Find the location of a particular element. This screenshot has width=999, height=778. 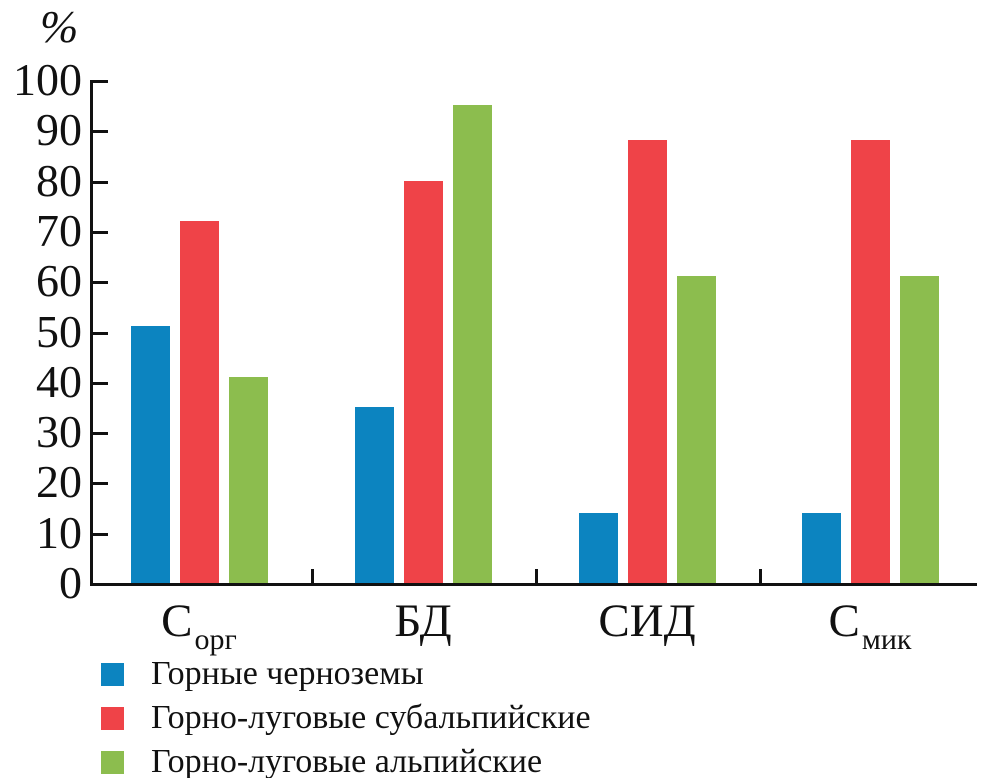

x-category-label: Сорг is located at coordinates (199, 625).